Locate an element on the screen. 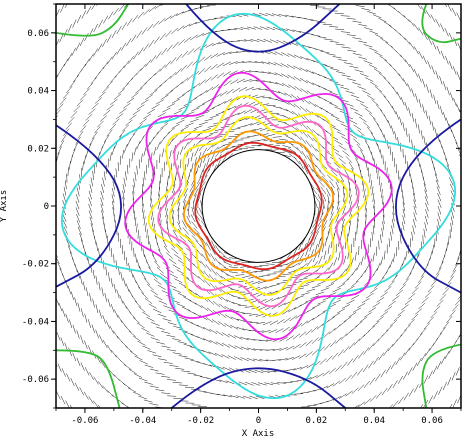 Image resolution: width=465 pixels, height=440 pixels. x-tick-label: 0.04 is located at coordinates (374, 421).